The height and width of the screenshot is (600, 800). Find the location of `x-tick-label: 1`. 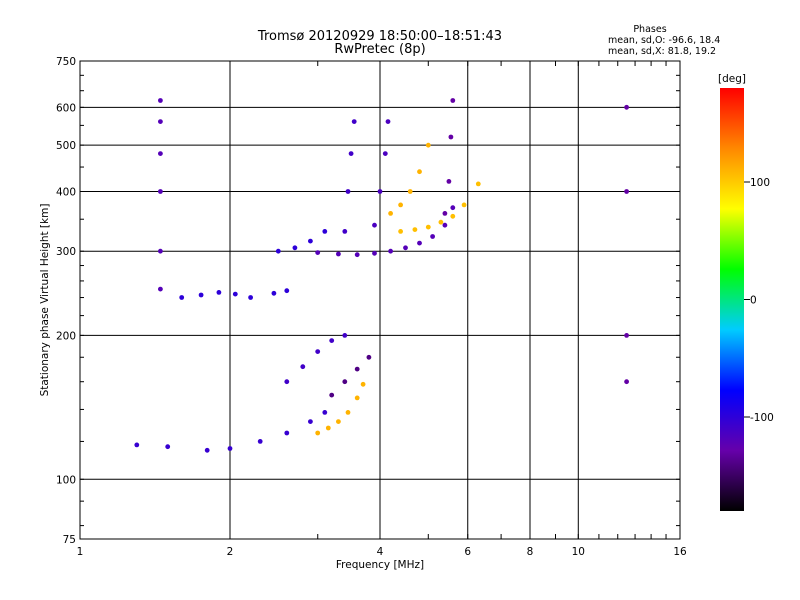

x-tick-label: 1 is located at coordinates (80, 552).